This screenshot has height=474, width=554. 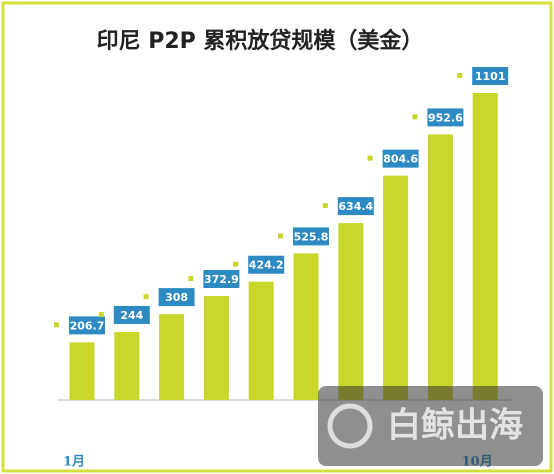 I want to click on watermark-logo, so click(x=350, y=426).